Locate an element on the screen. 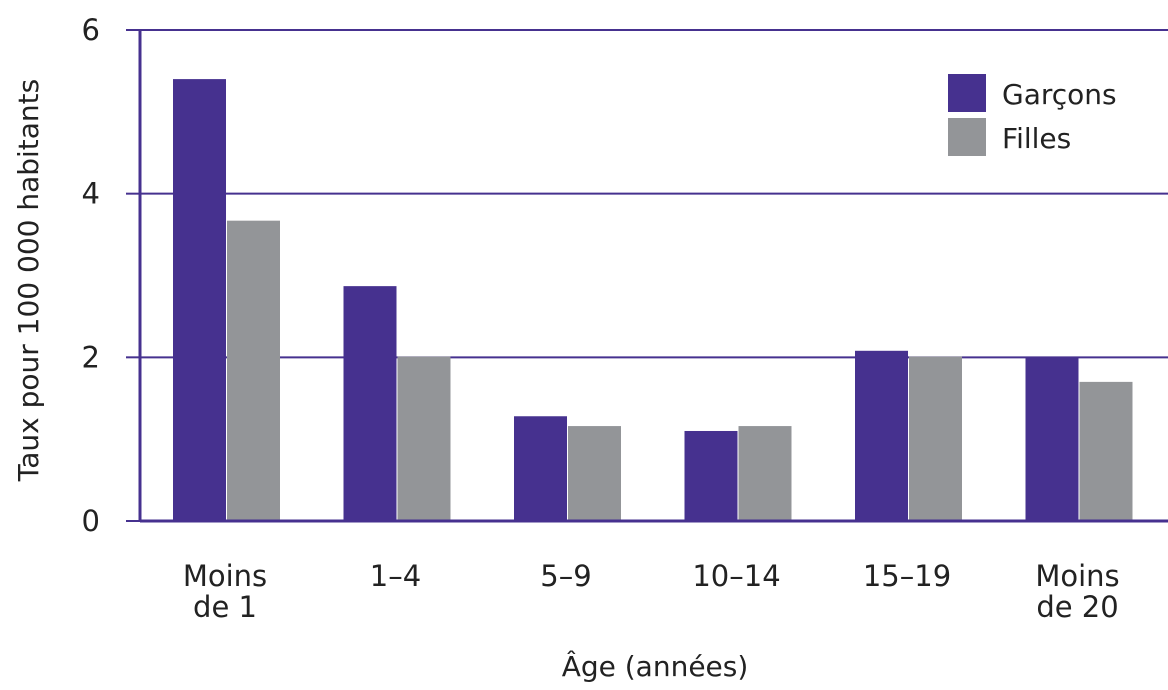 Image resolution: width=1168 pixels, height=690 pixels. y-tick-label: 6 is located at coordinates (91, 30).